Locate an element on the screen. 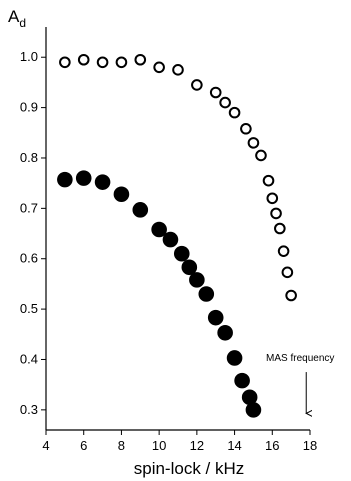 The width and height of the screenshot is (351, 481). x-tick-label: 12 is located at coordinates (197, 445).